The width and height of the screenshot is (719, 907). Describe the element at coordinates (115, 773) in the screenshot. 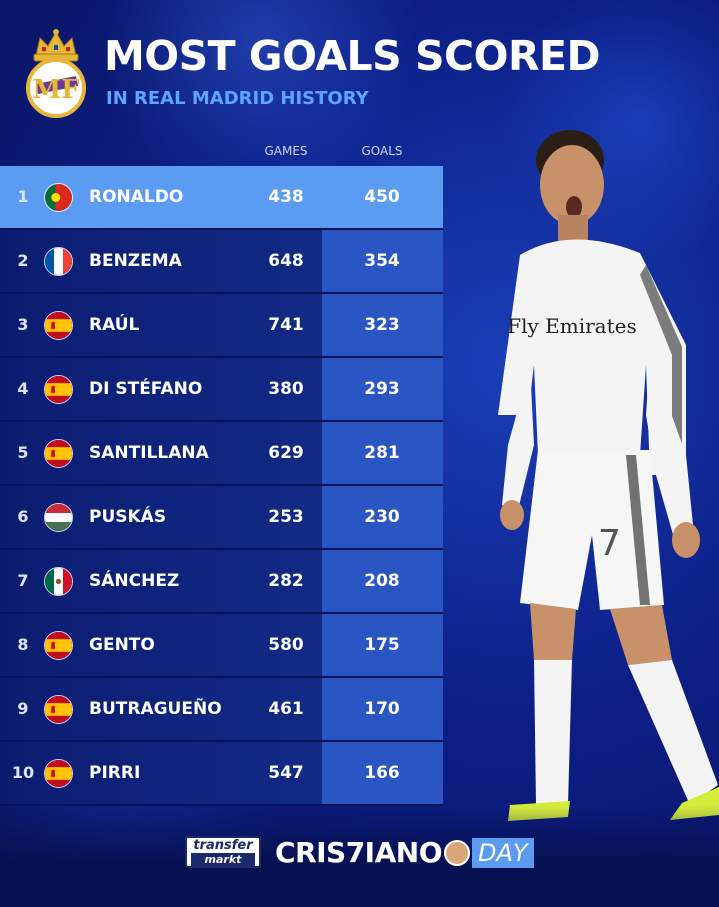

I see `player-name: PIRRI` at that location.